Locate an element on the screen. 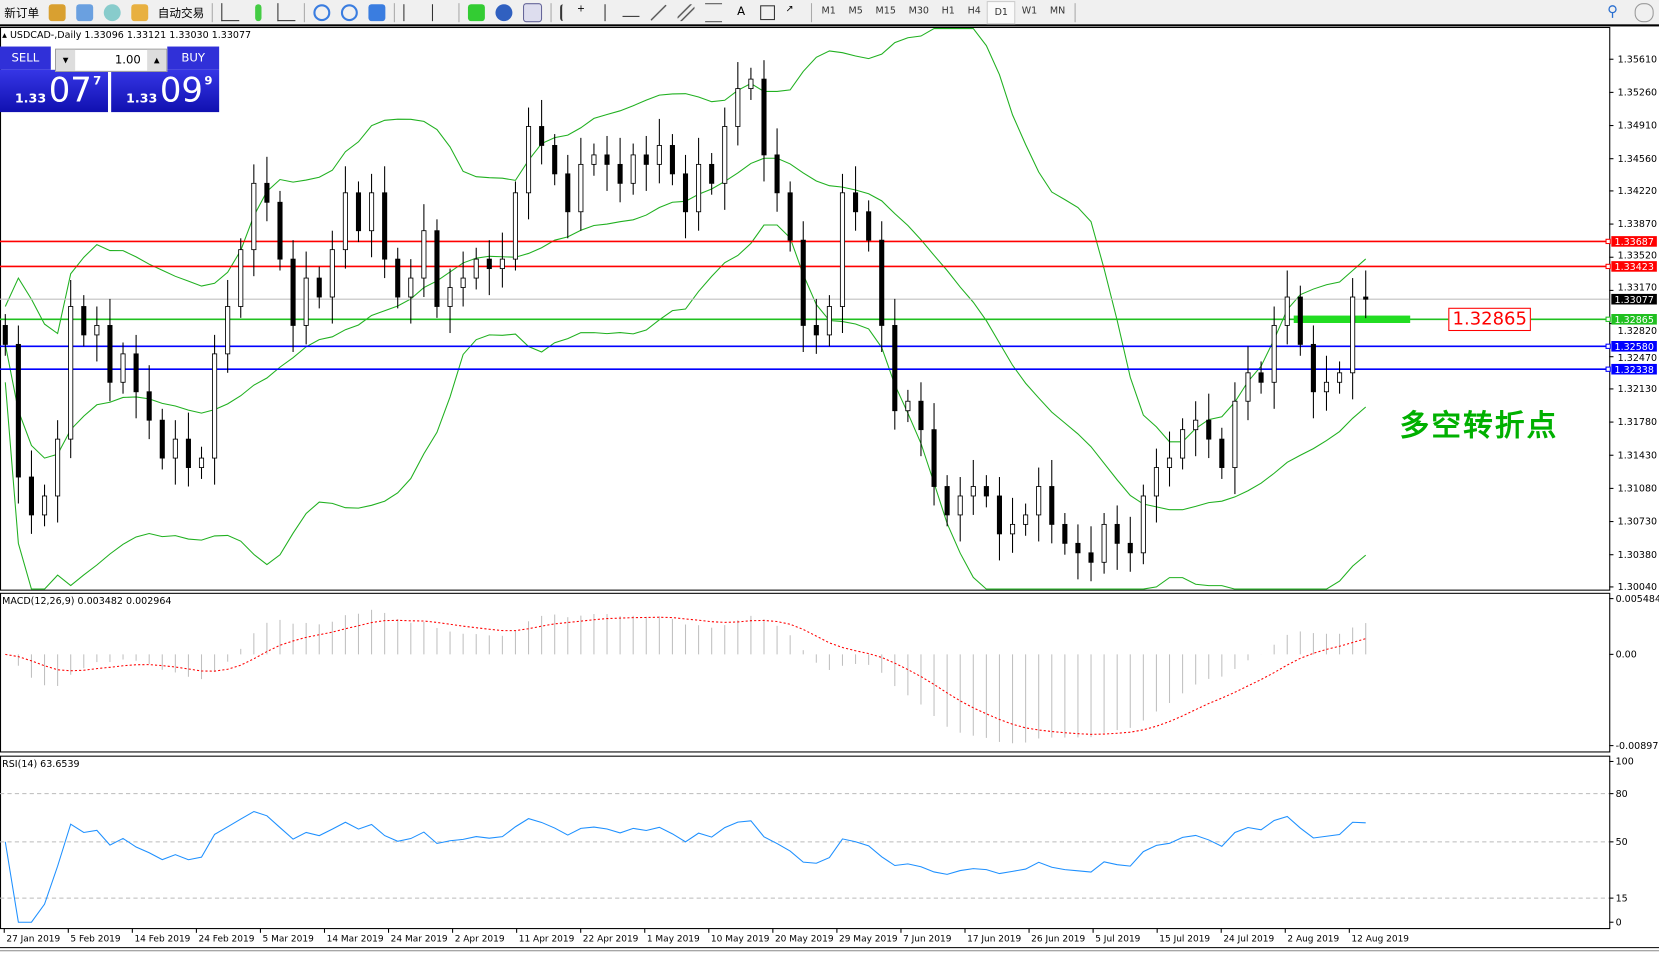 This screenshot has width=1659, height=954. candlestick-icon is located at coordinates (258, 12).